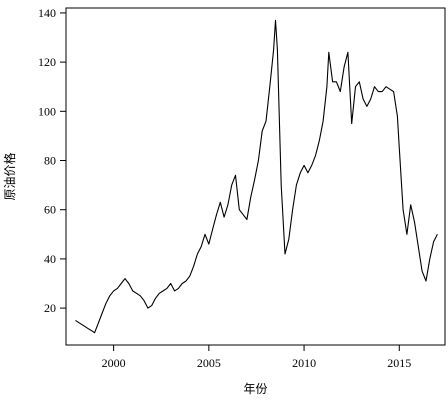  Describe the element at coordinates (47, 62) in the screenshot. I see `y-tick-label: 120` at that location.